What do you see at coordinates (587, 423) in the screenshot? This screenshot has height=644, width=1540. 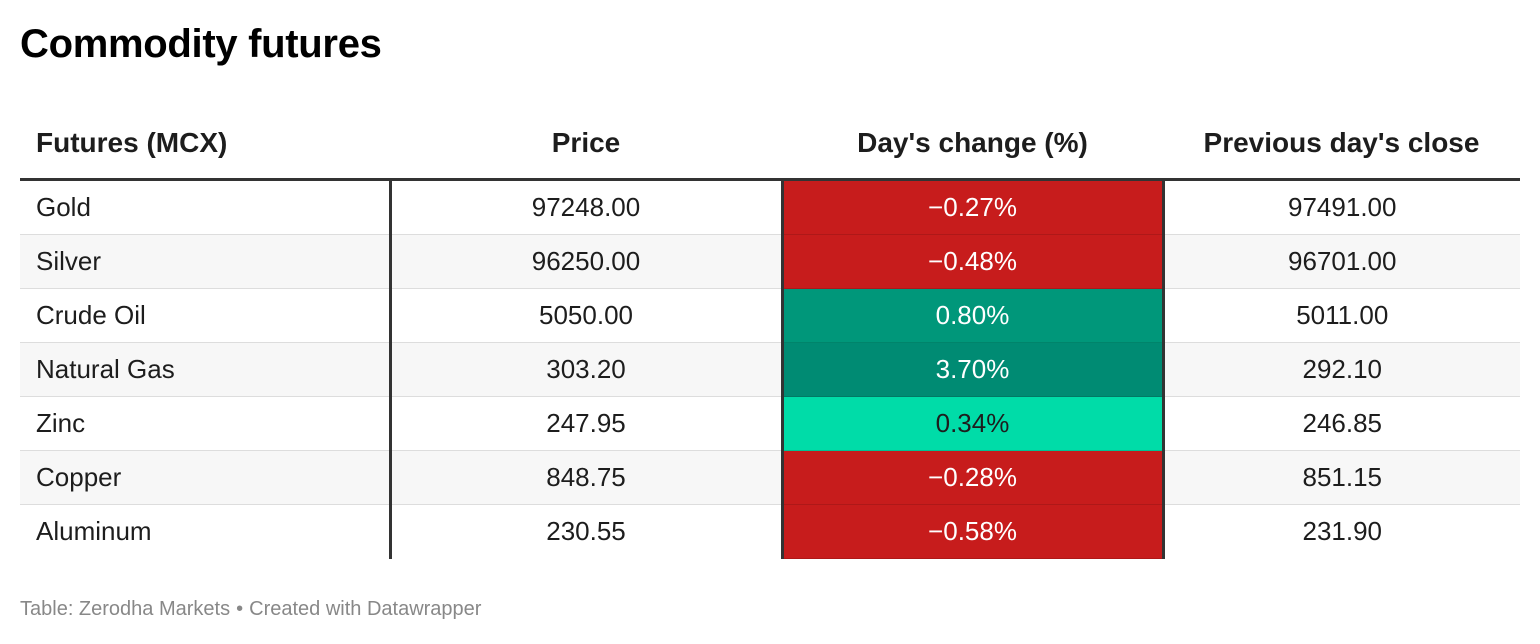 I see `cell-price: 247.95` at bounding box center [587, 423].